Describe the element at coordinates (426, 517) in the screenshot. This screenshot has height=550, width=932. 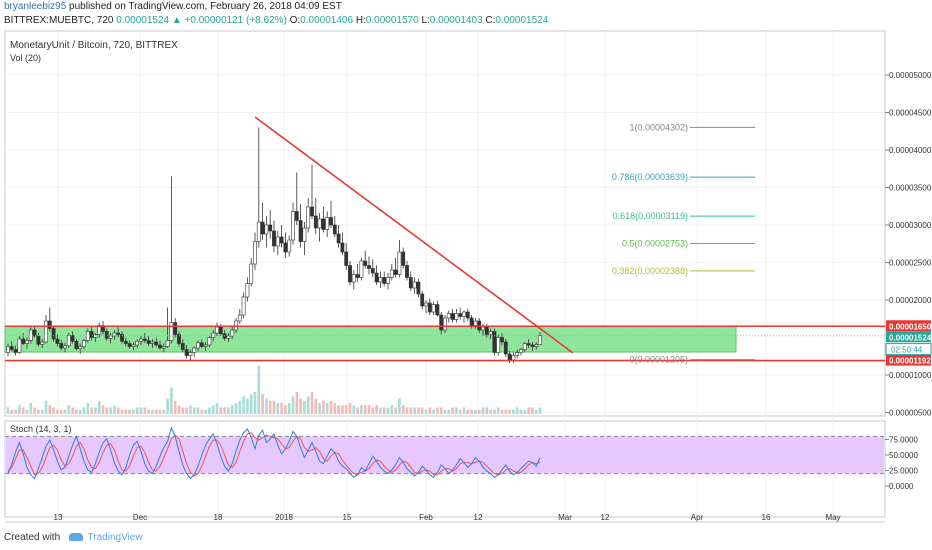
I see `time-tick-label: Feb` at that location.